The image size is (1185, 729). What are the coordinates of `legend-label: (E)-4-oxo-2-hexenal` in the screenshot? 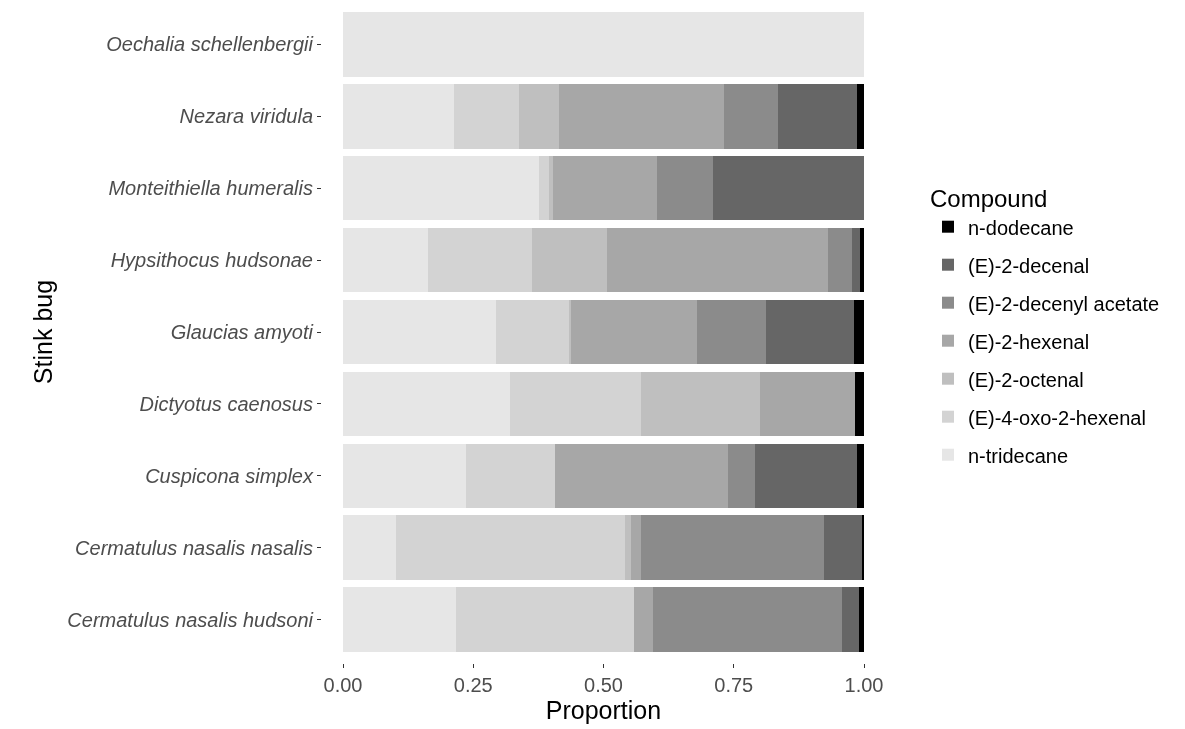 It's located at (1057, 417).